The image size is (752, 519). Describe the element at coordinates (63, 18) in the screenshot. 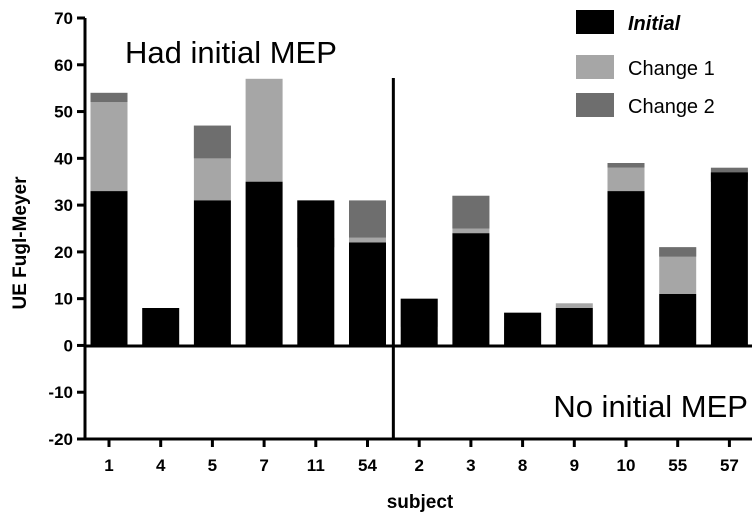

I see `y-tick-label: 70` at that location.